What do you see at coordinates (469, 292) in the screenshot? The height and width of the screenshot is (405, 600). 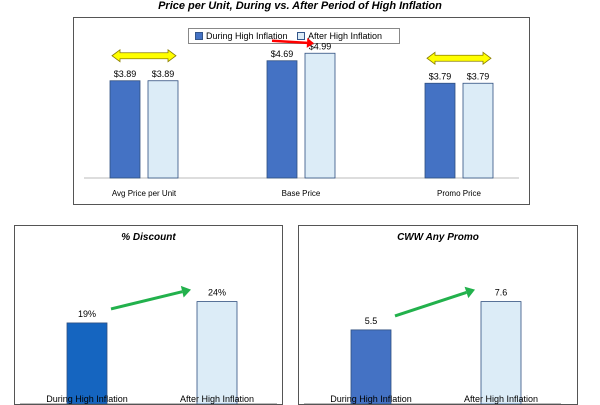 I see `cww-trend-arrow-head` at bounding box center [469, 292].